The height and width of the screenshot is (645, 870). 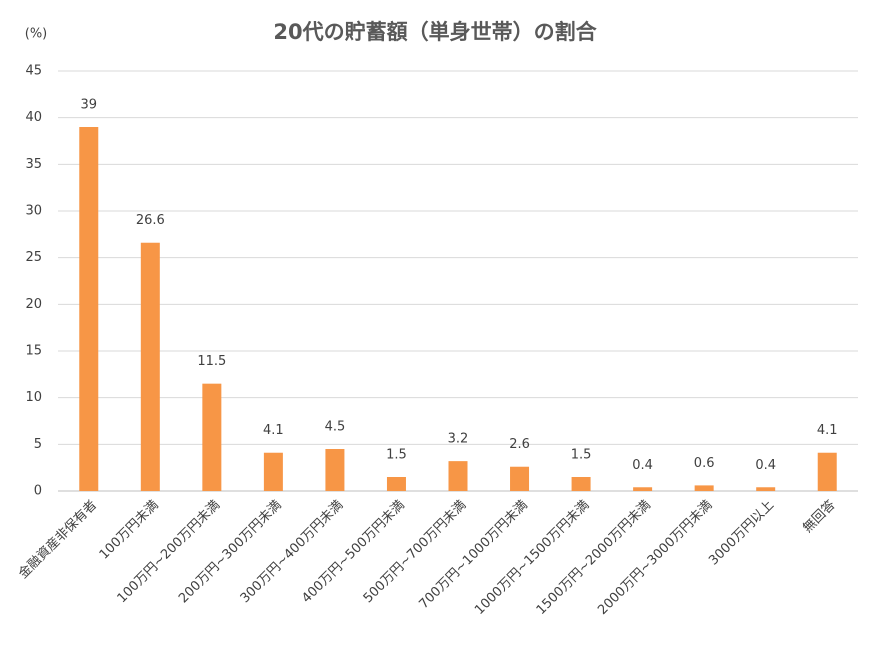 I want to click on data-label: 39, so click(x=88, y=105).